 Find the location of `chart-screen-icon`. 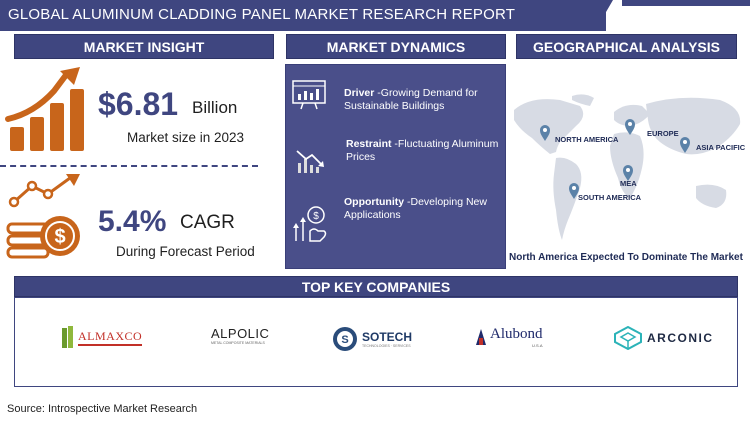

chart-screen-icon is located at coordinates (309, 95).